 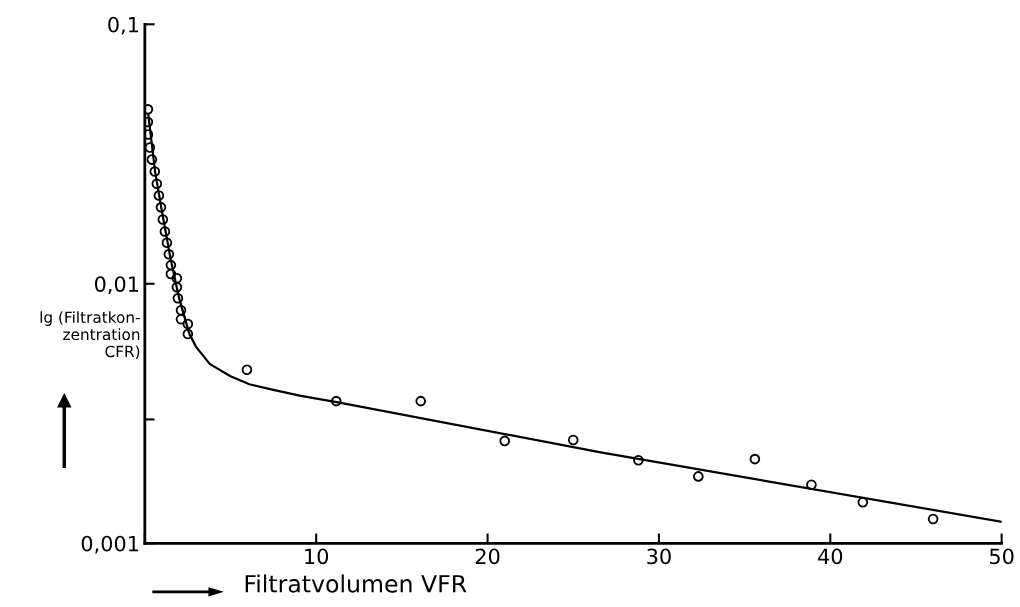 What do you see at coordinates (659, 556) in the screenshot?
I see `x-tick-label: 30` at bounding box center [659, 556].